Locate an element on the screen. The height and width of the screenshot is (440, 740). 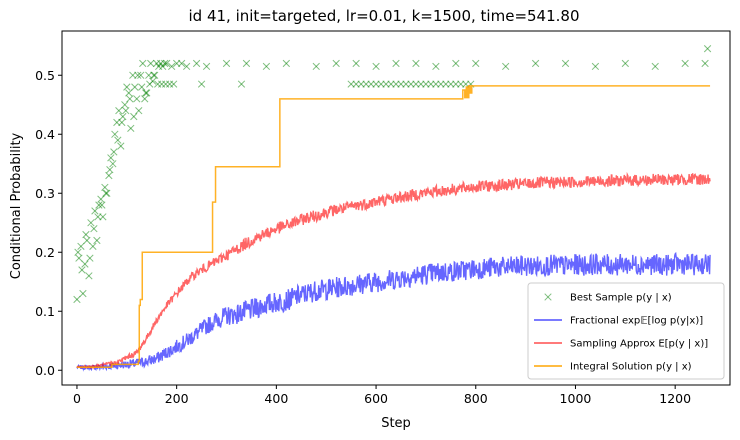
x-tick-label: 1000 is located at coordinates (576, 398).